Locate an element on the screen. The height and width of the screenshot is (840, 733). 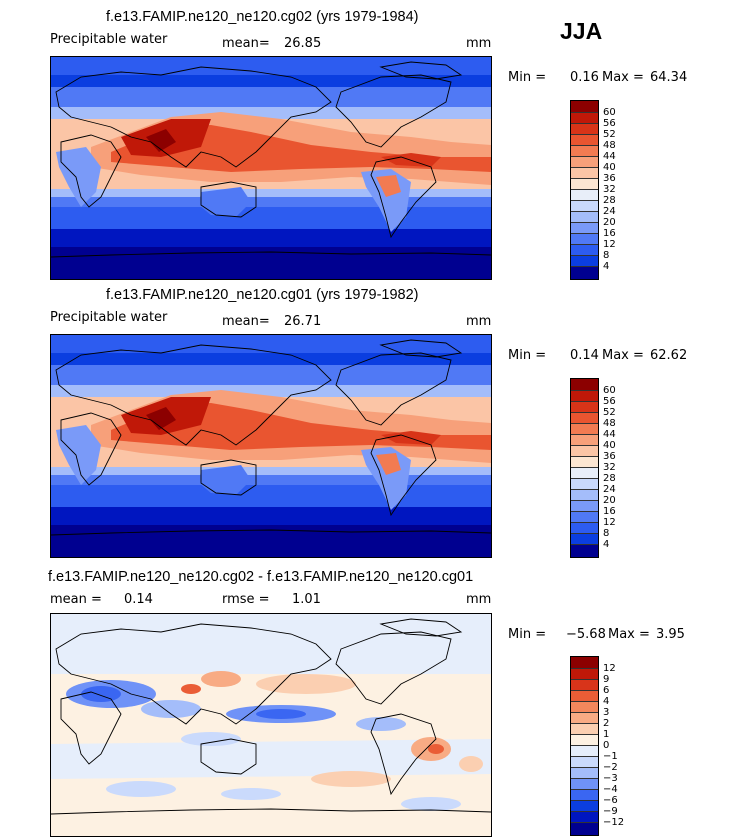
panel2-variable: Precipitable water is located at coordinates (109, 317).